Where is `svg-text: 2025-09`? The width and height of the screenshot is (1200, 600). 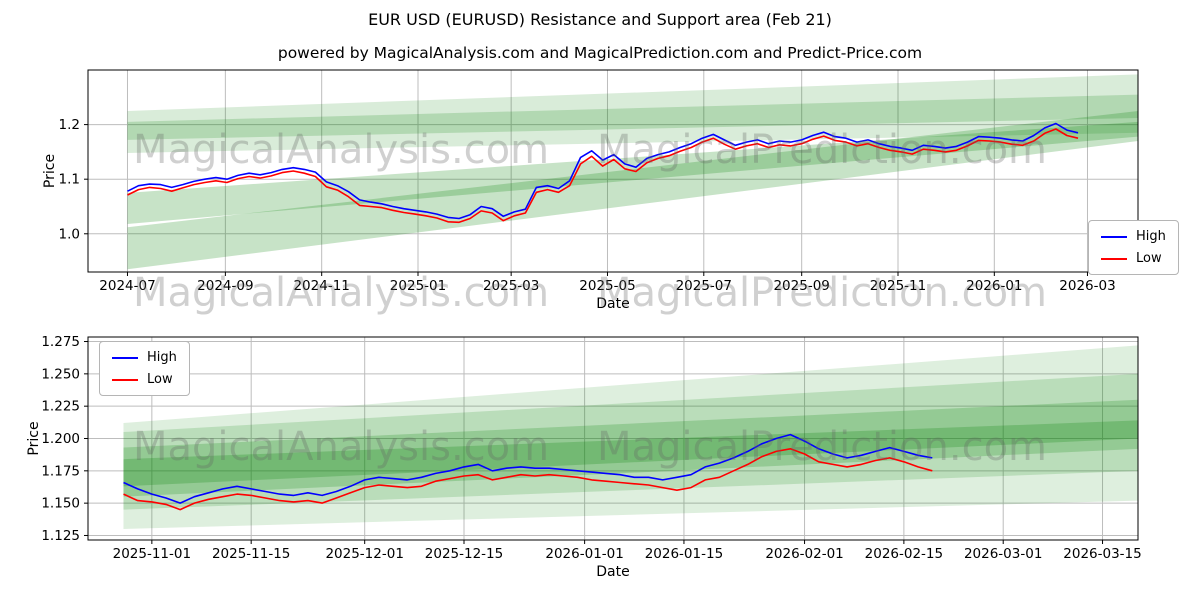
svg-text: 2025-09 is located at coordinates (801, 286).